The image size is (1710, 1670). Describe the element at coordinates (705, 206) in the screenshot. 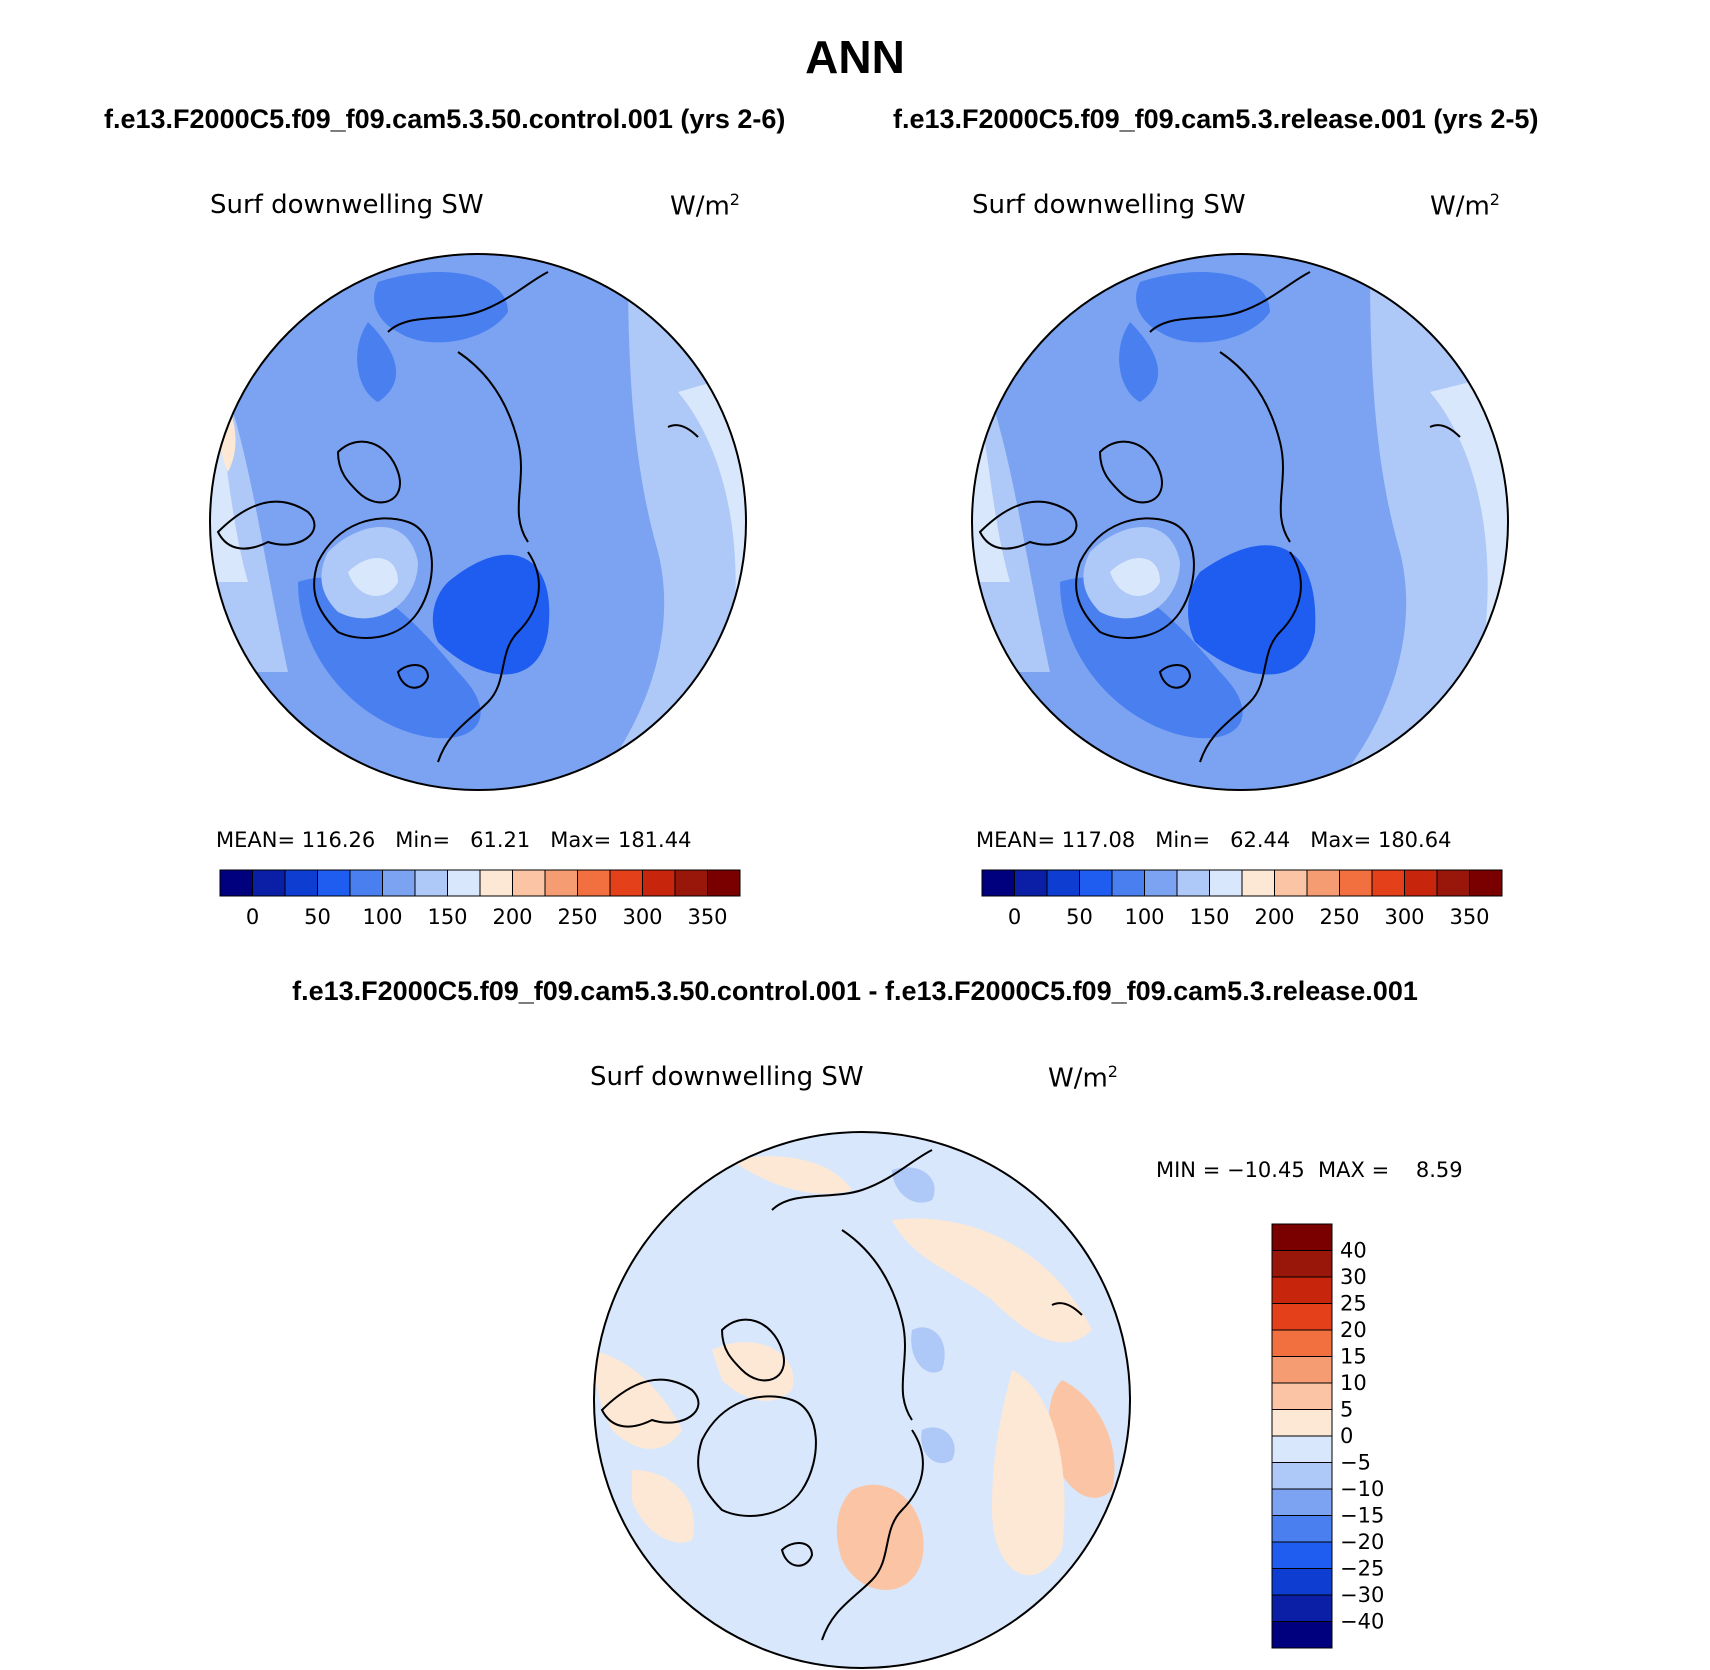

I see `panel1-units-label: W/m2` at that location.